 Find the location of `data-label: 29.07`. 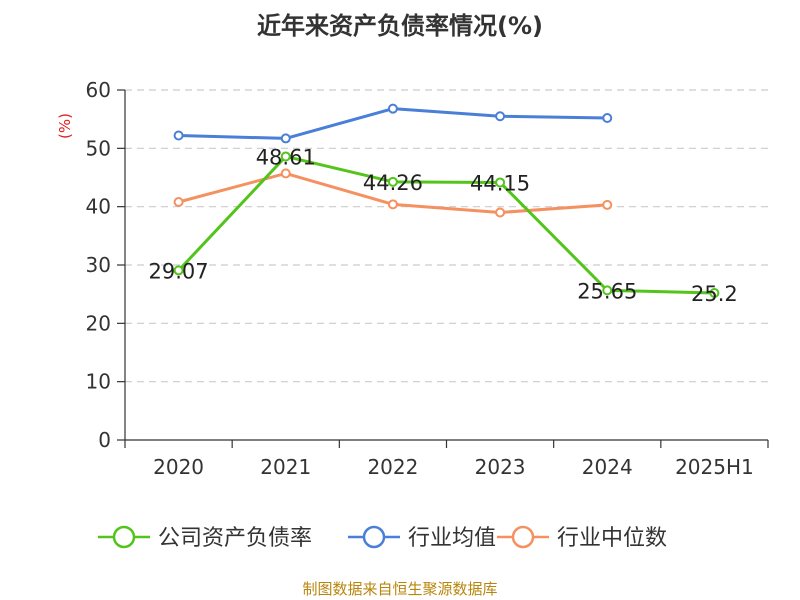

data-label: 29.07 is located at coordinates (179, 271).